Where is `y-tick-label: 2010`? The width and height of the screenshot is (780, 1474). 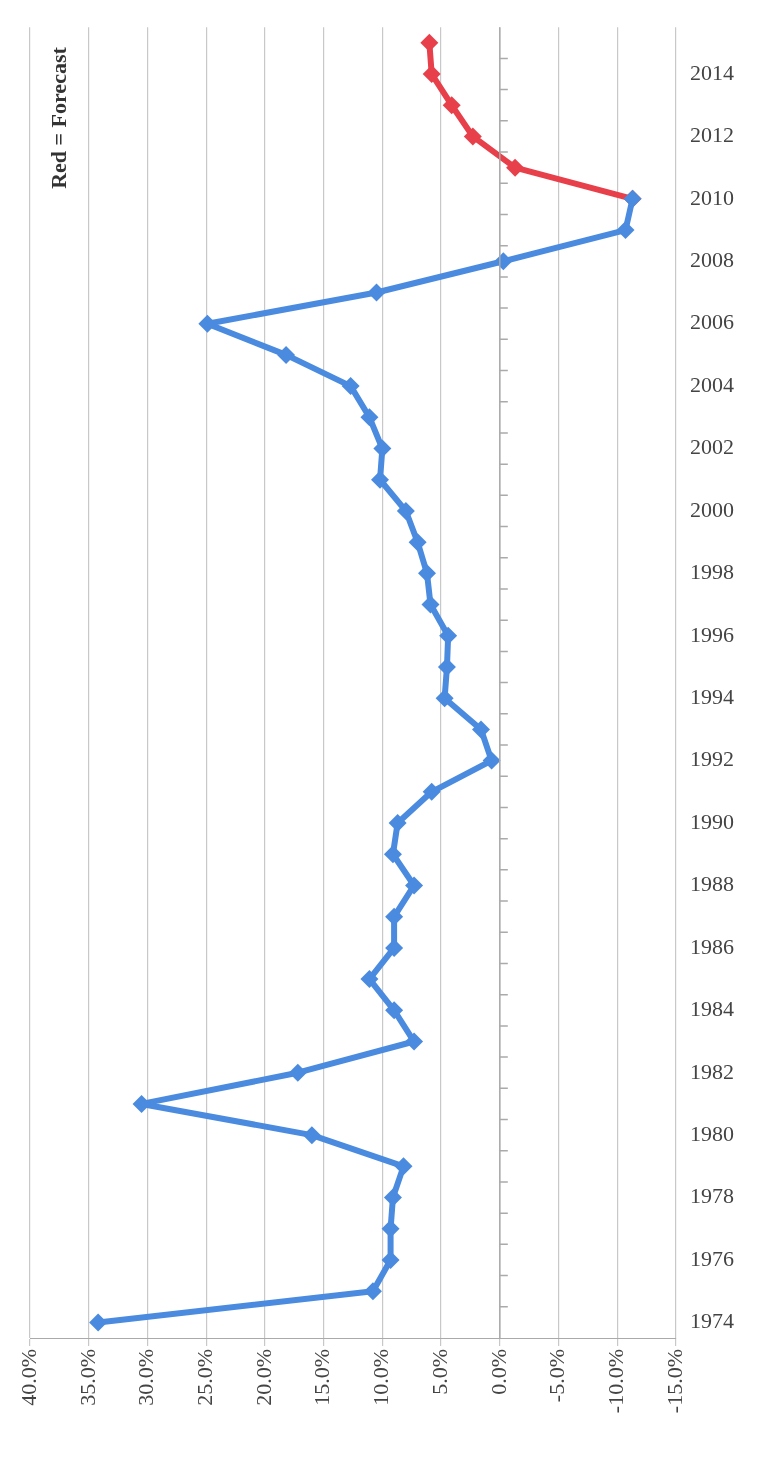
y-tick-label: 2010 is located at coordinates (712, 197).